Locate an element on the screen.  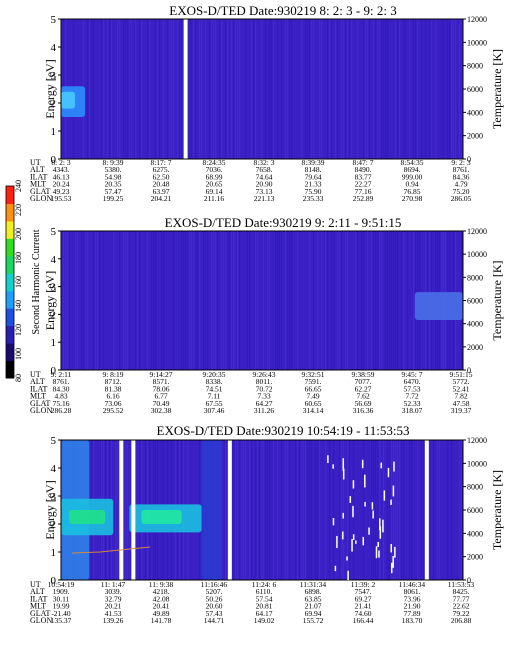
ephemeris-row-label: GLON is located at coordinates (41, 620).